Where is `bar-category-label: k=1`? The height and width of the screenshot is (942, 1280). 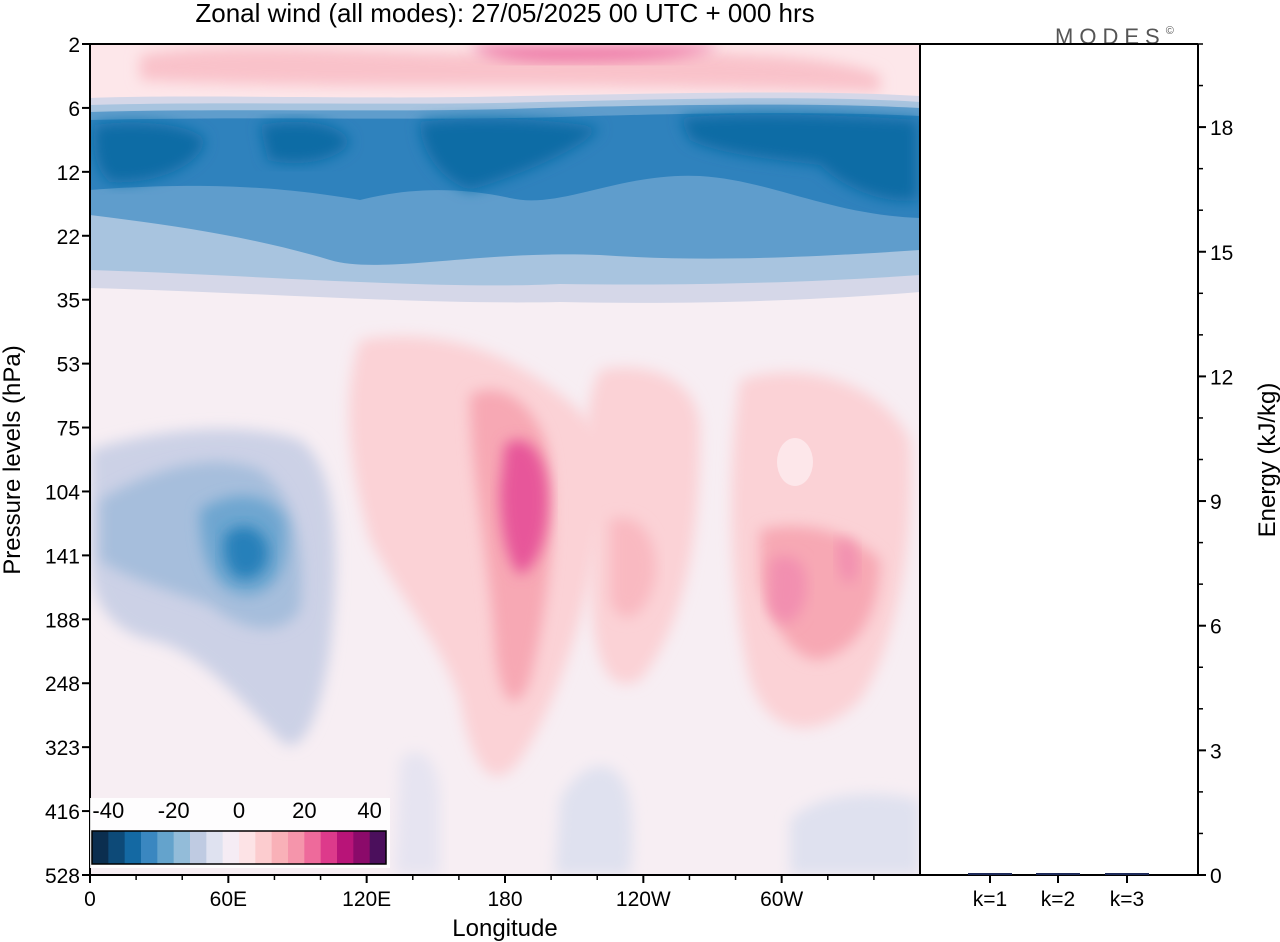 bar-category-label: k=1 is located at coordinates (990, 899).